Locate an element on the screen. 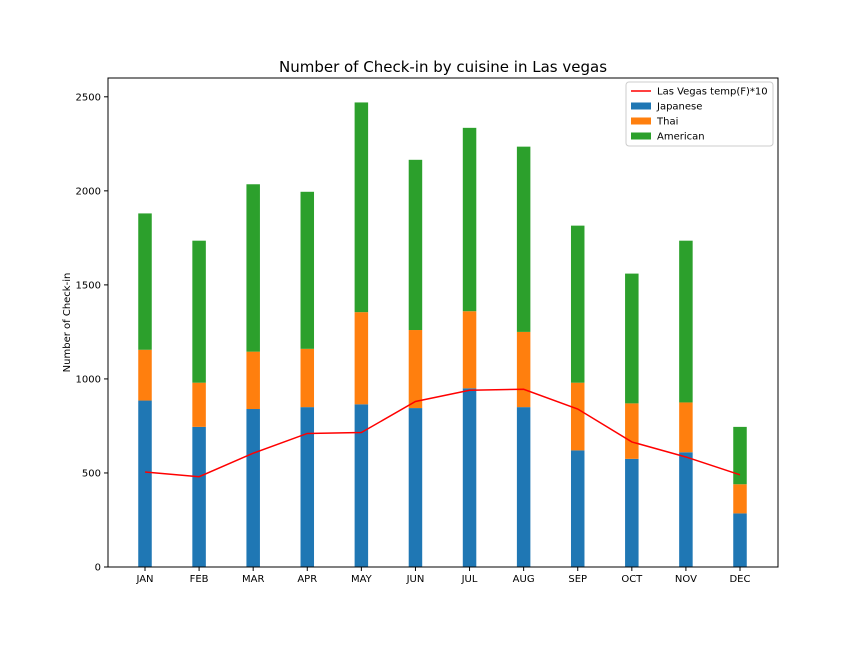  bar-japanese-jan is located at coordinates (145, 483).